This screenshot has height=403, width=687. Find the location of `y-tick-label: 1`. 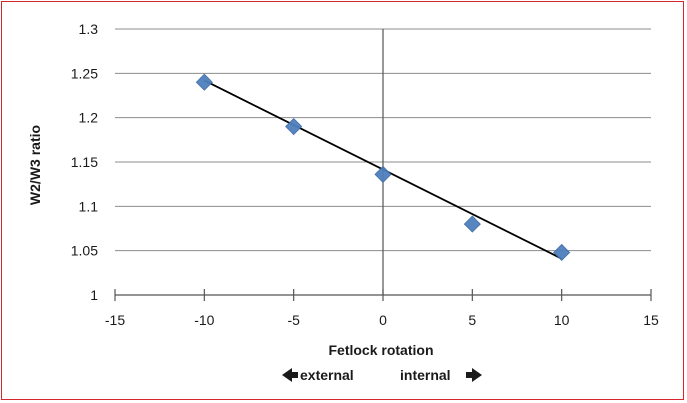

y-tick-label: 1 is located at coordinates (94, 295).